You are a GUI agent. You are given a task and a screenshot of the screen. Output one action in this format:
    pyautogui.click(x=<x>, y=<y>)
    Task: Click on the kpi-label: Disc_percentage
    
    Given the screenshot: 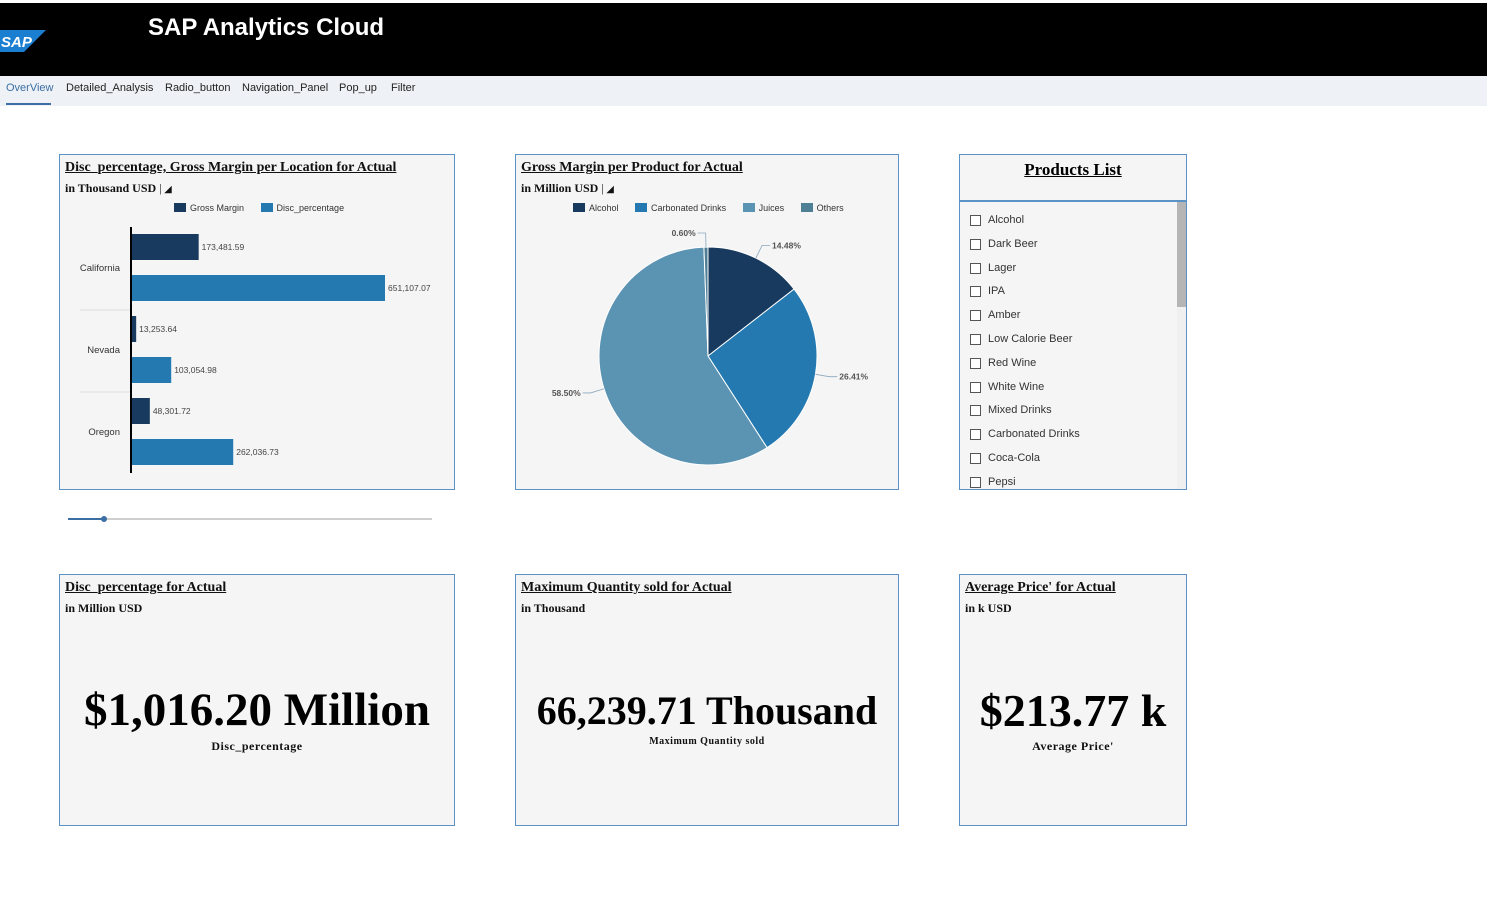 What is the action you would take?
    pyautogui.click(x=257, y=746)
    